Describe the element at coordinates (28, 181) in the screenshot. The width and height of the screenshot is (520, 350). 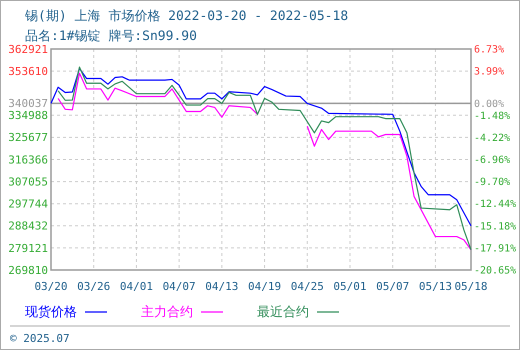
I see `y-tick-label: 307055` at that location.